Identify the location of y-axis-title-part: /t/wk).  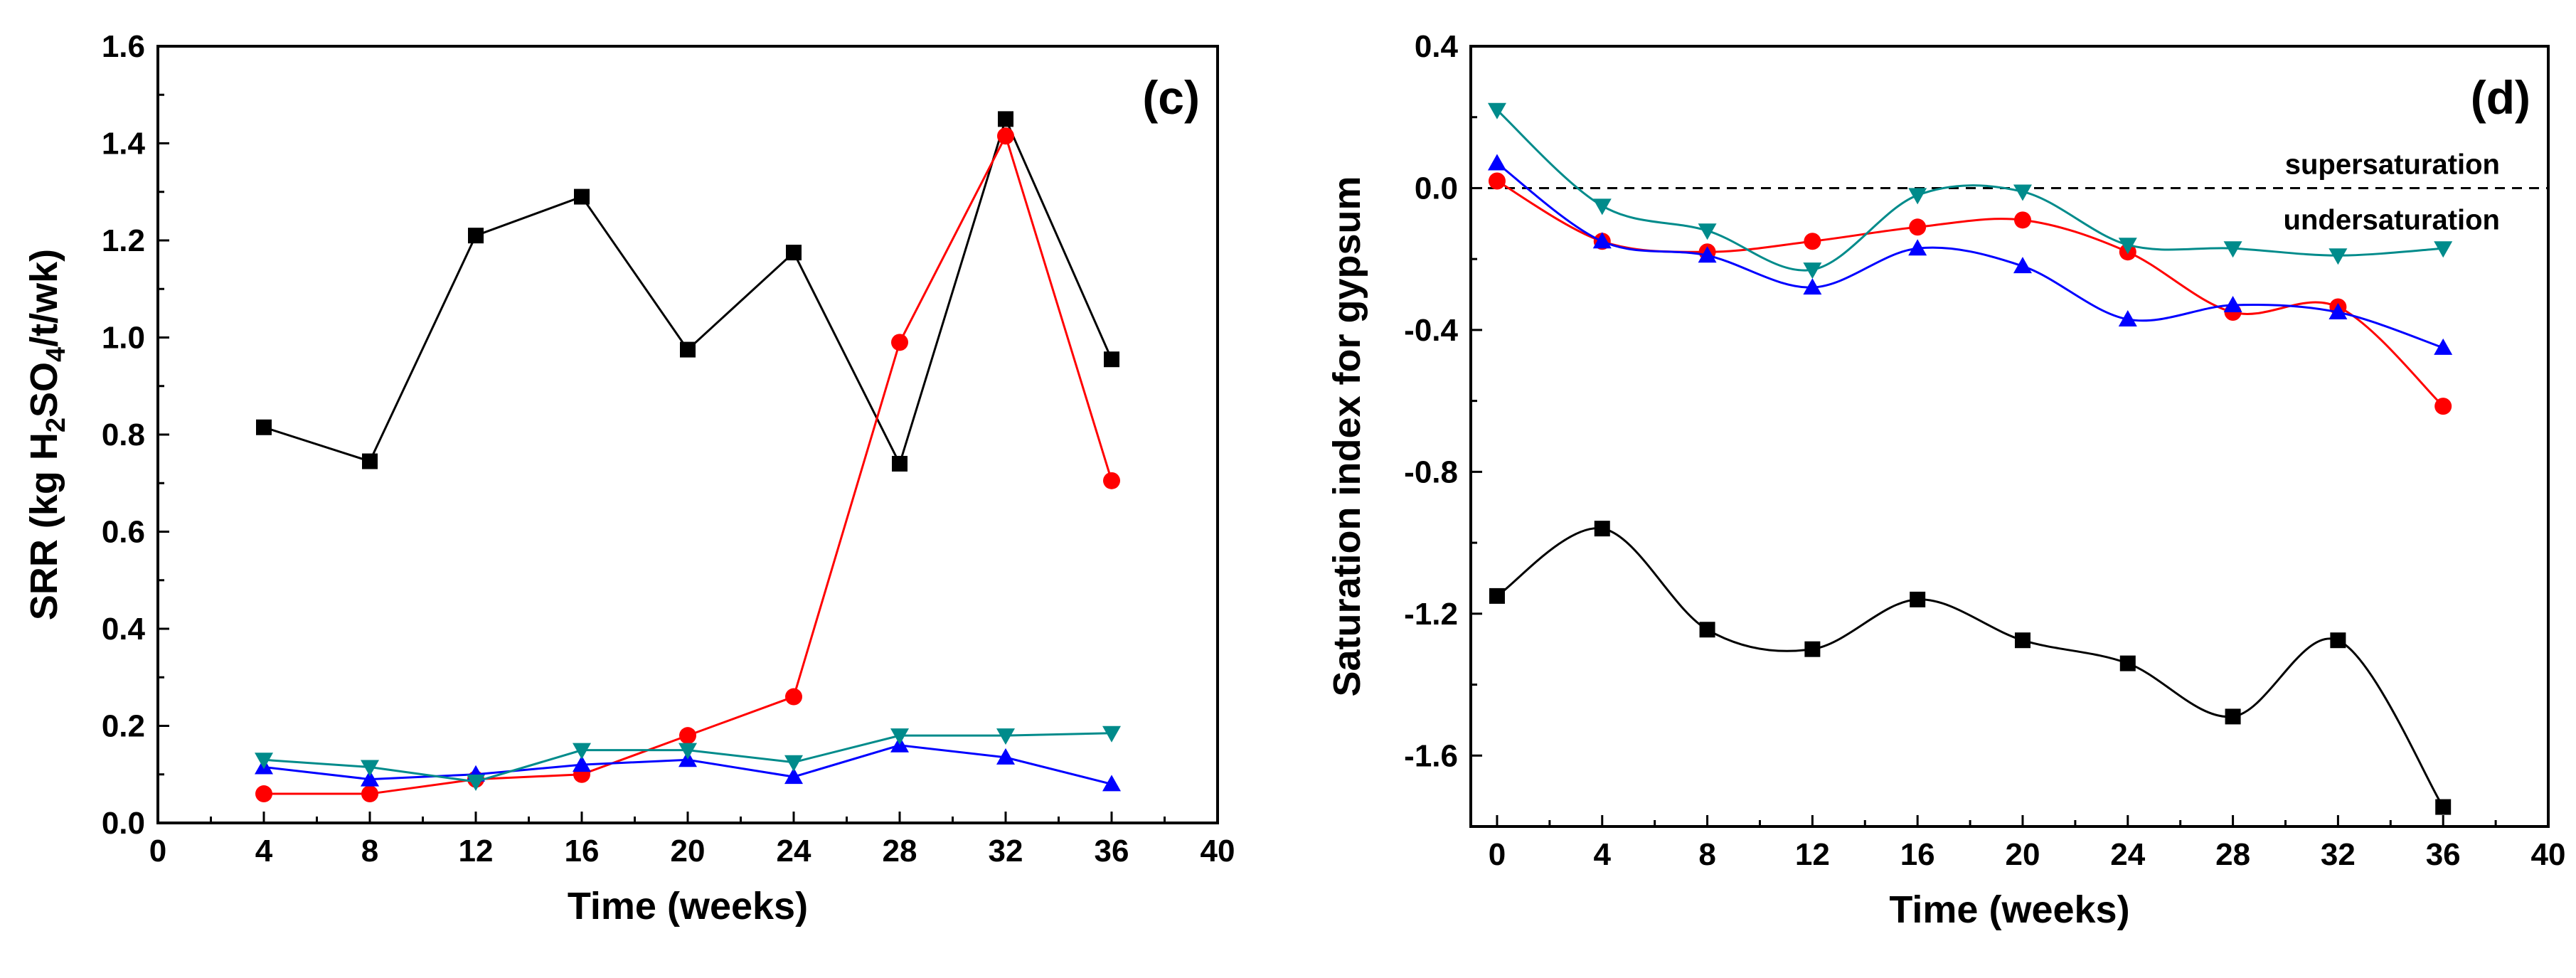
(44, 298).